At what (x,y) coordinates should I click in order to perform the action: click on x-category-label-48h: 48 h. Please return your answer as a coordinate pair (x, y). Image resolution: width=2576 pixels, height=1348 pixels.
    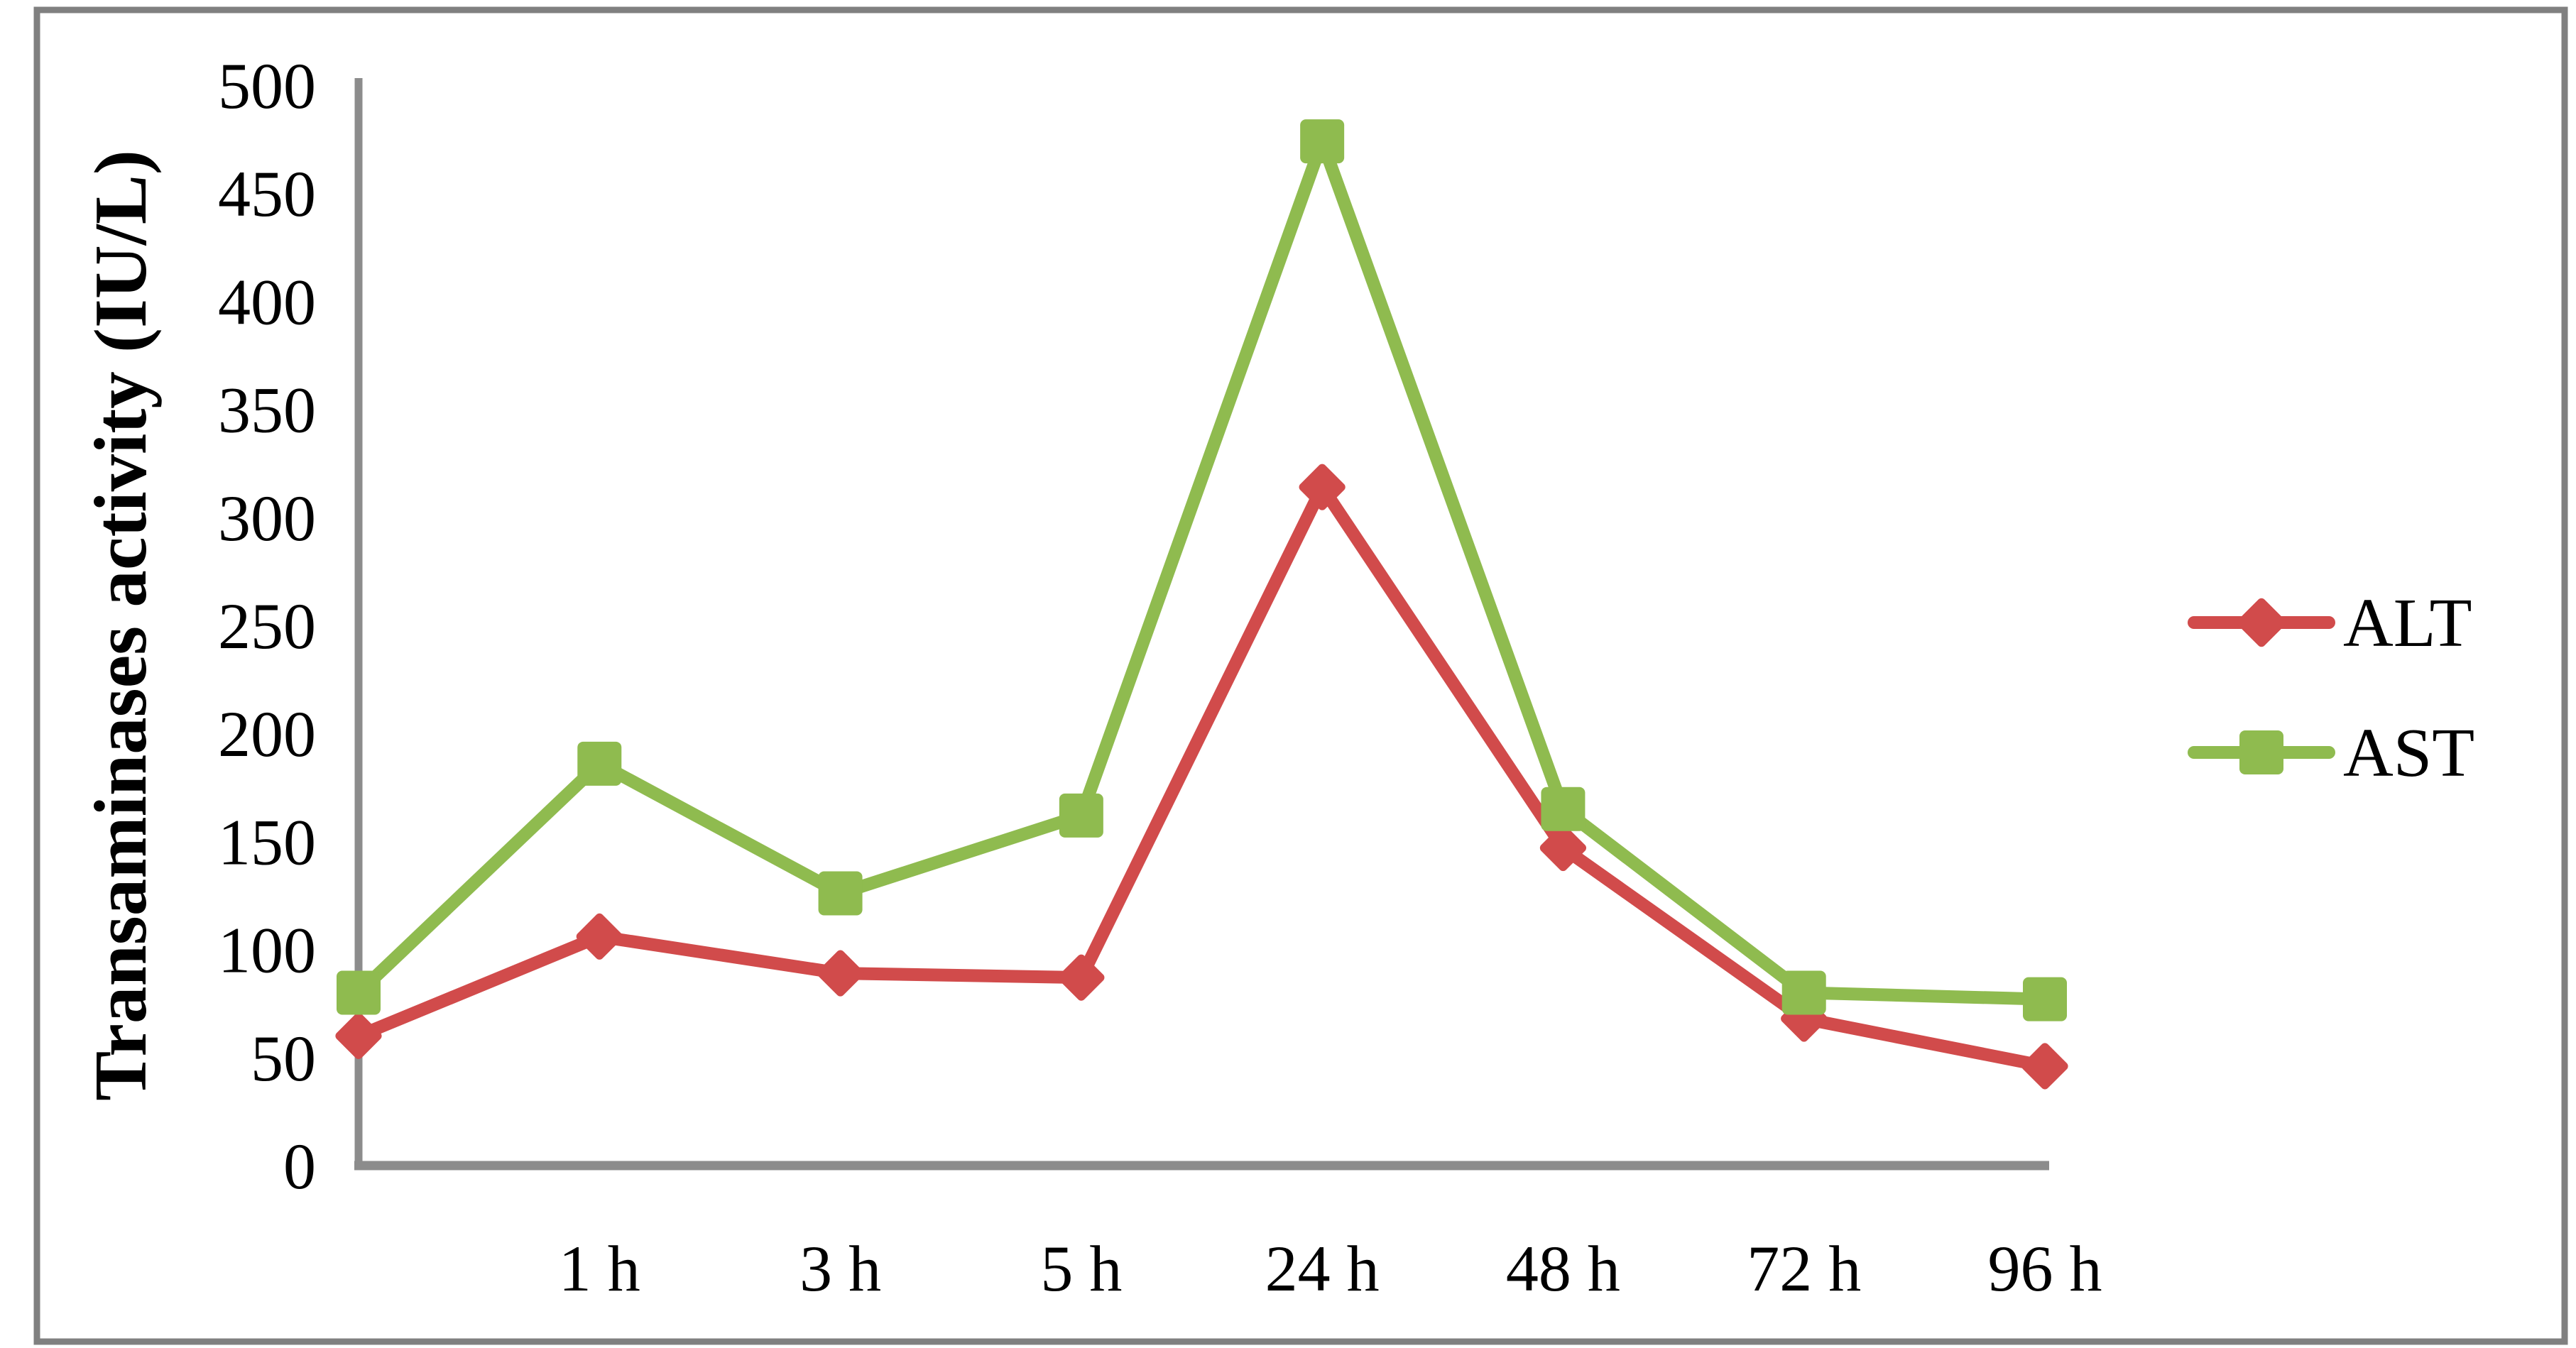
    Looking at the image, I should click on (1563, 1269).